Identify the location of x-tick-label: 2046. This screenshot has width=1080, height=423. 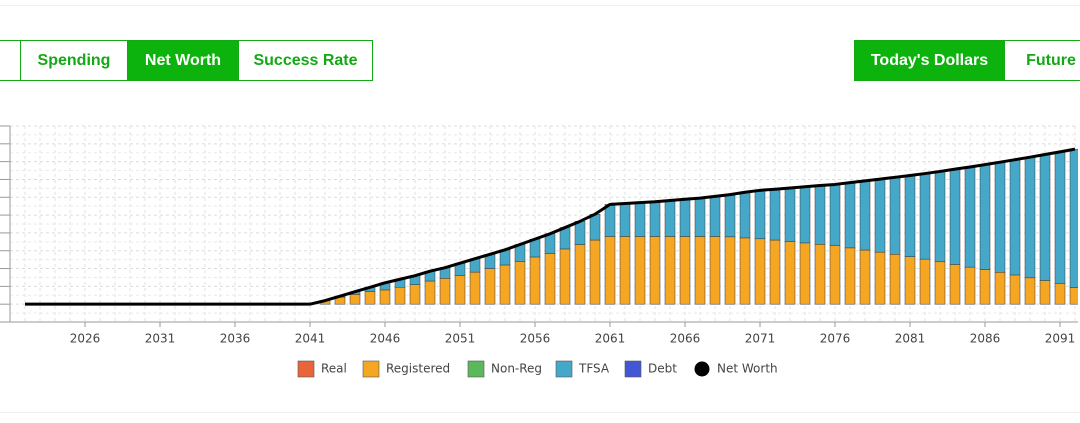
(385, 339).